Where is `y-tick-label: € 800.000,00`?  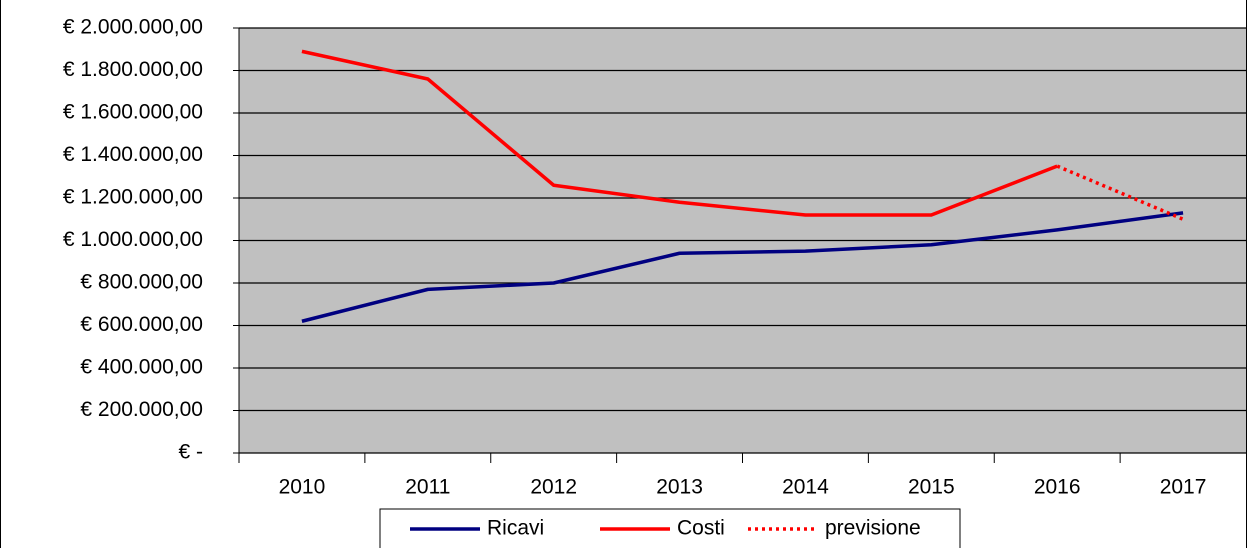 y-tick-label: € 800.000,00 is located at coordinates (141, 282).